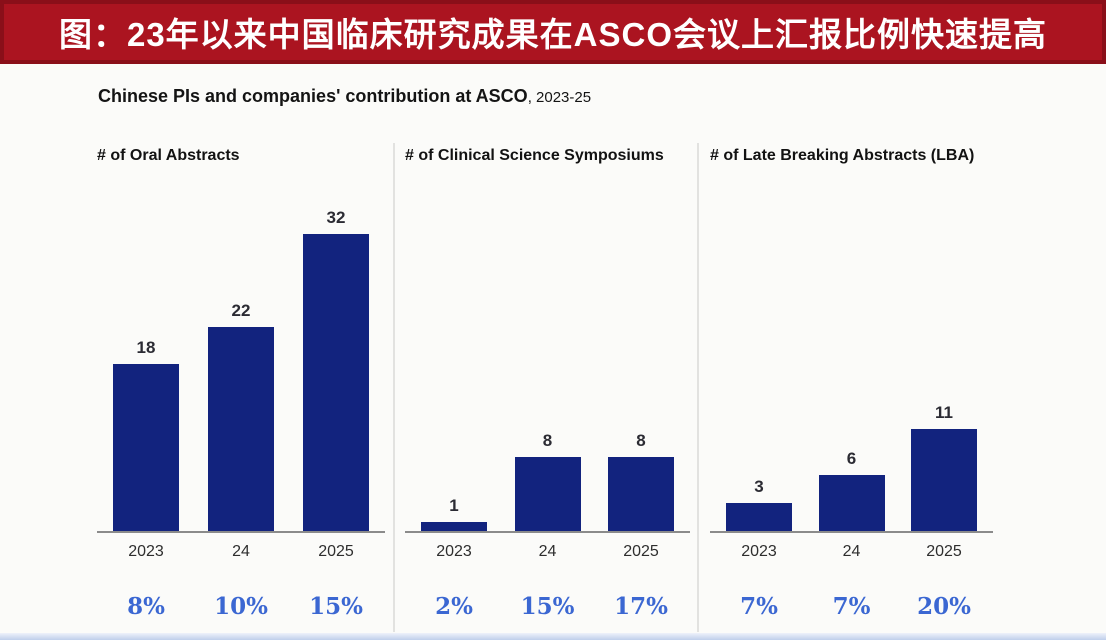 Image resolution: width=1106 pixels, height=640 pixels. I want to click on percent-row: 2% 15% 17%, so click(547, 606).